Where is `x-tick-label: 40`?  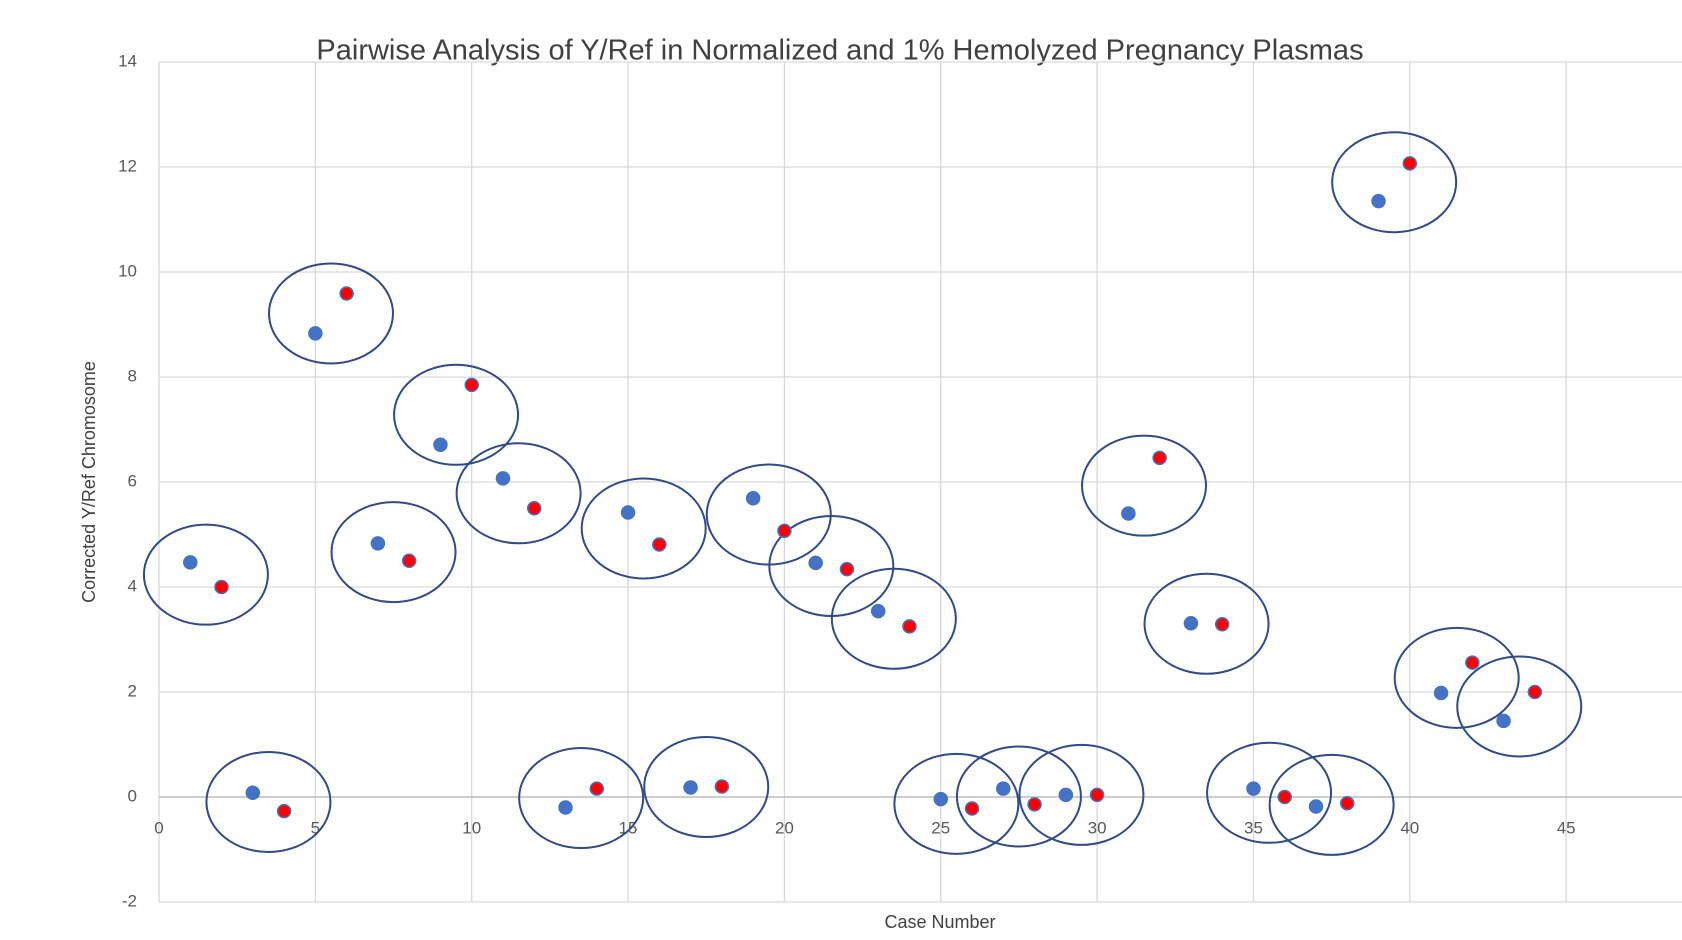
x-tick-label: 40 is located at coordinates (1409, 827).